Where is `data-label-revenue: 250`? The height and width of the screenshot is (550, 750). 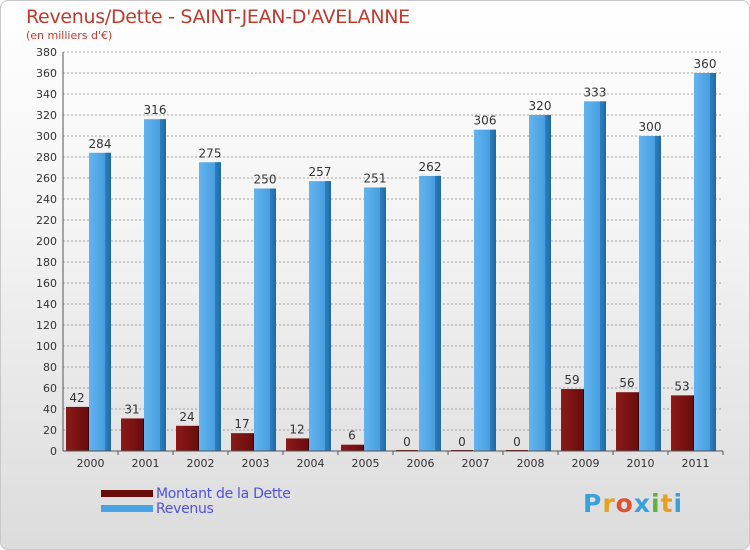
data-label-revenue: 250 is located at coordinates (265, 180).